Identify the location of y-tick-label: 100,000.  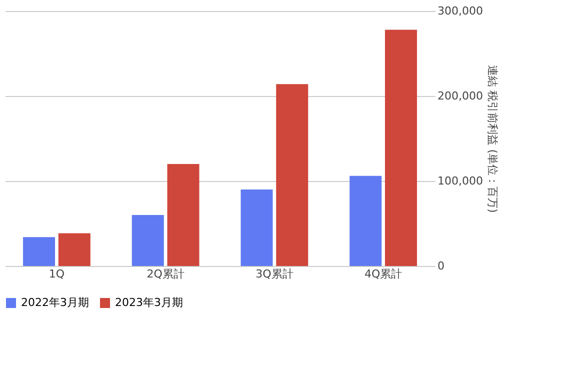
(460, 181).